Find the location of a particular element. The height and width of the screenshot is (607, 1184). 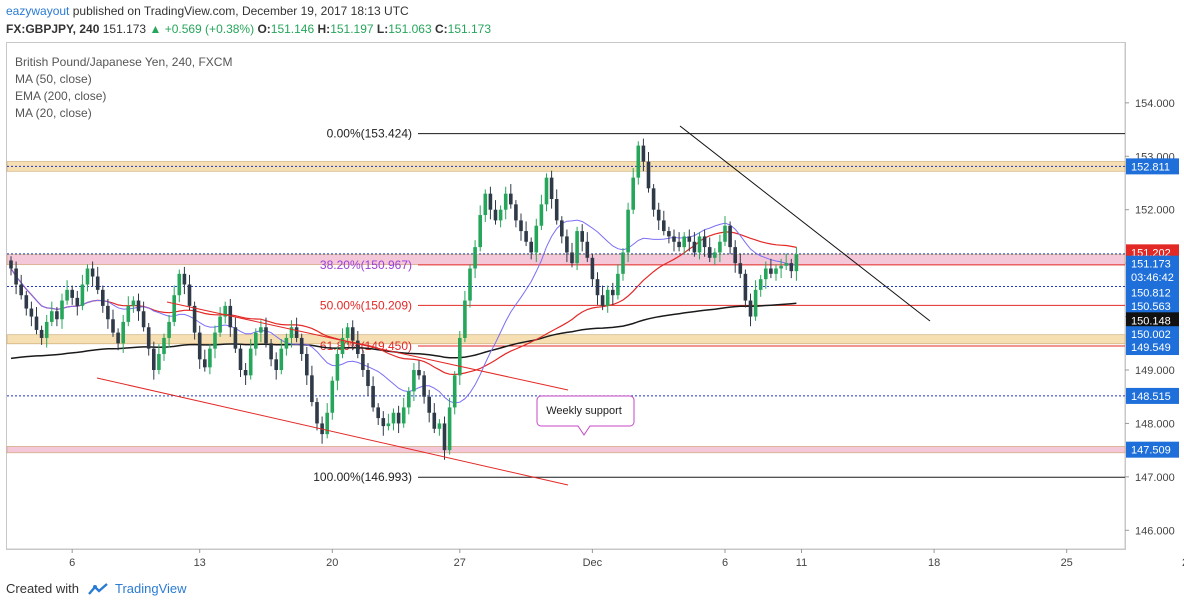

x-tick-label-7: 18 is located at coordinates (934, 563).